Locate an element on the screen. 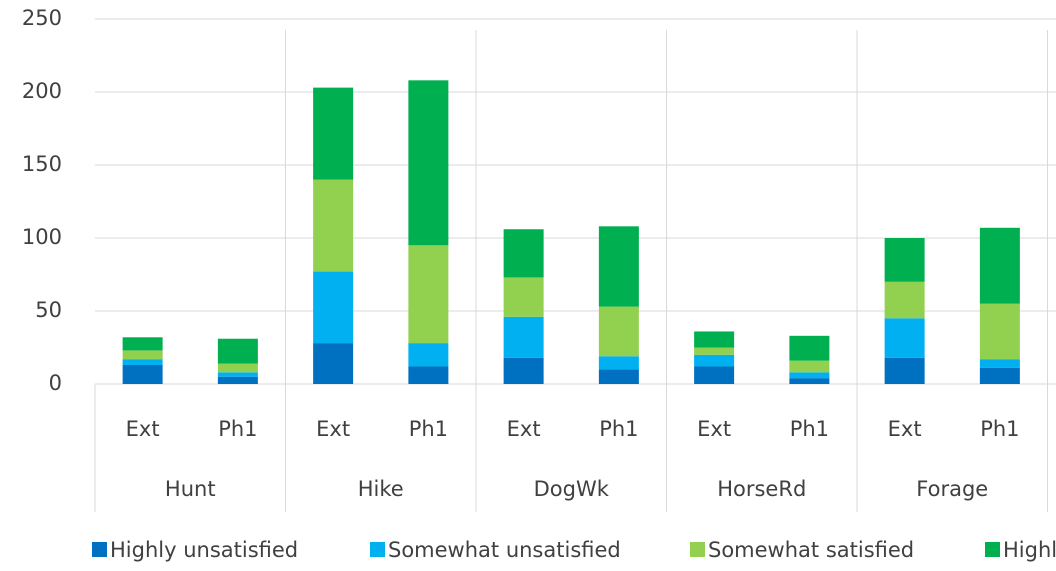  legend-label: Somewhat unsatisfied is located at coordinates (504, 550).